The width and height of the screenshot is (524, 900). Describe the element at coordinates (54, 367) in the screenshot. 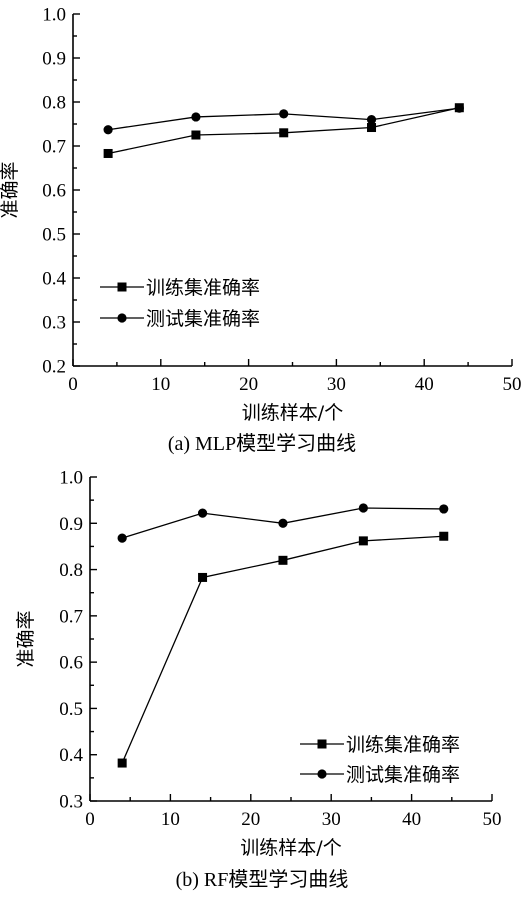

I see `y-tick-label: 0.2` at that location.